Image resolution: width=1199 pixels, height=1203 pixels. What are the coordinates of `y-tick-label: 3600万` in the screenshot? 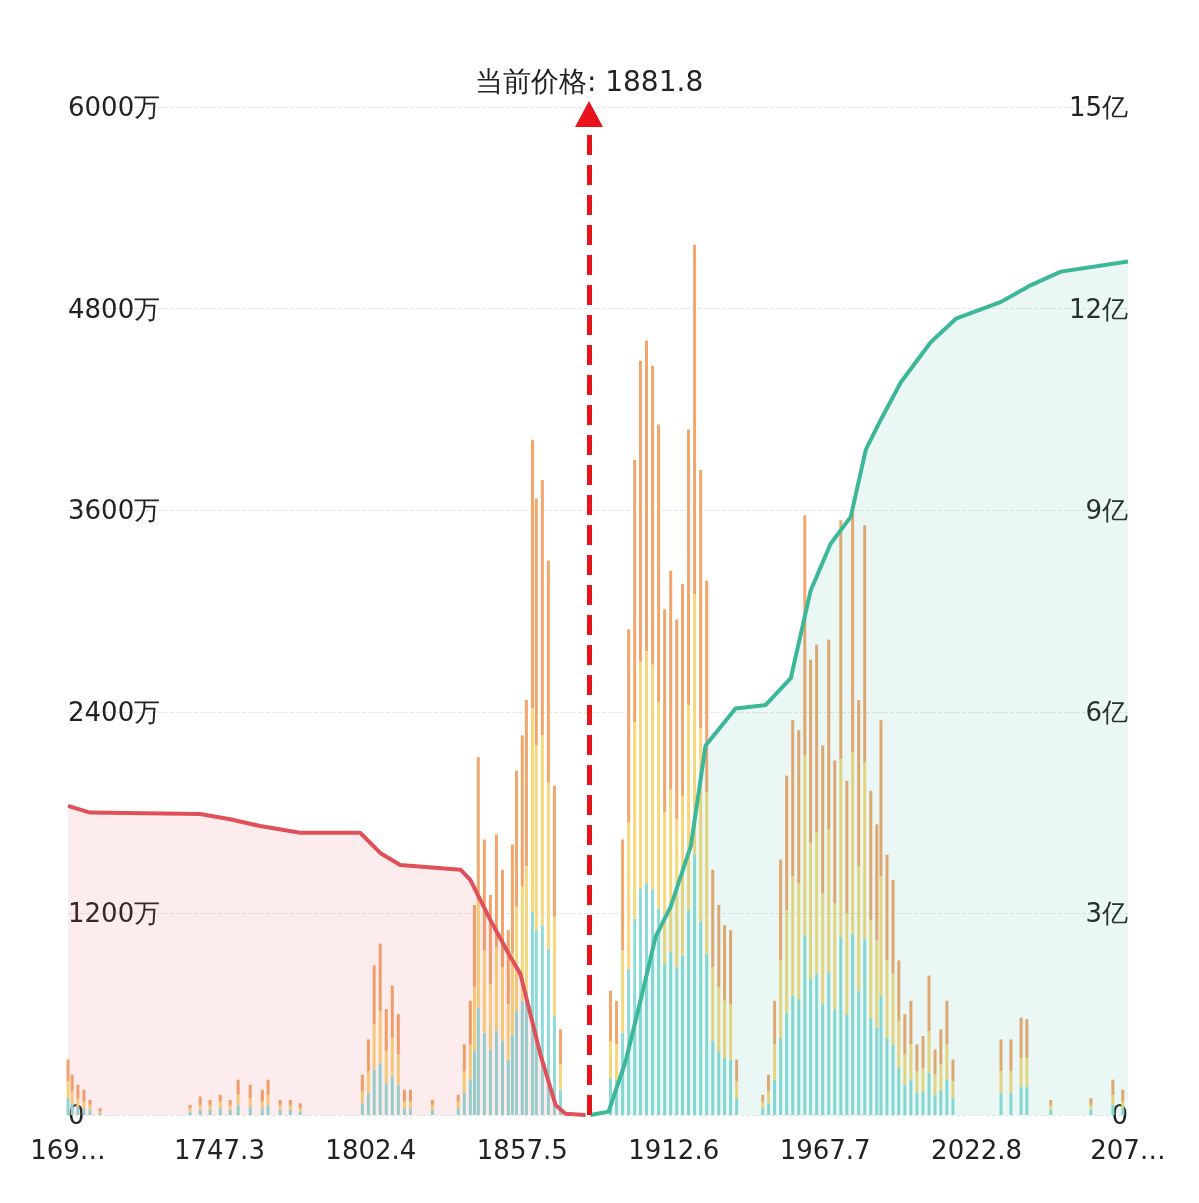 It's located at (114, 510).